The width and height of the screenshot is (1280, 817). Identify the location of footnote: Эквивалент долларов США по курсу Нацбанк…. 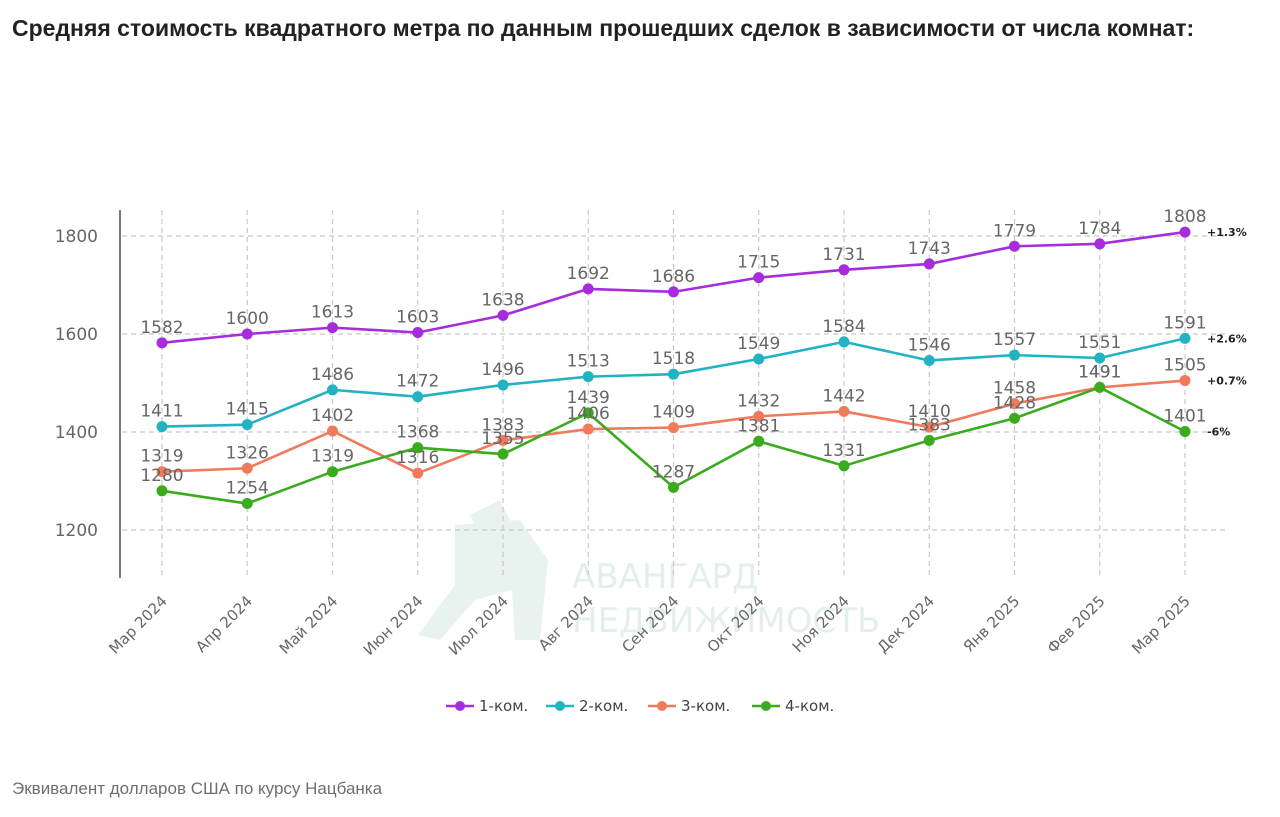
(197, 788).